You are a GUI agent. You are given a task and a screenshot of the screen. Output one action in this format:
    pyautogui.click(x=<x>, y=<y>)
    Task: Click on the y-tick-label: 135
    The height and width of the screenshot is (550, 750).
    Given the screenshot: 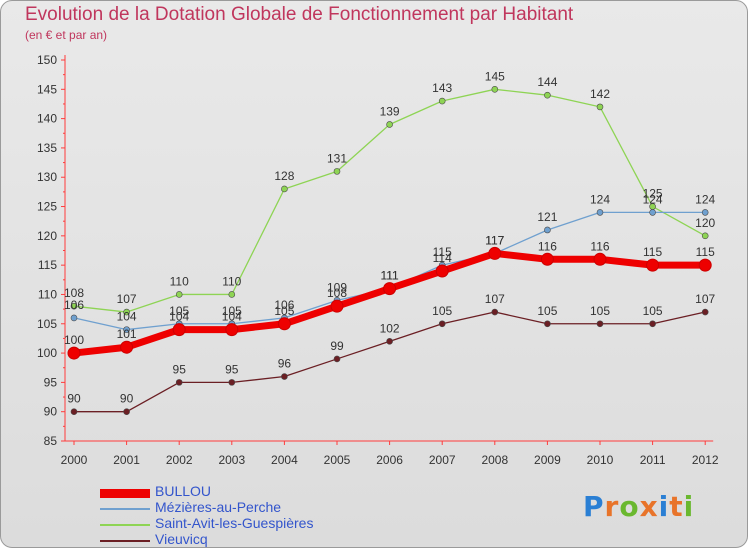 What is the action you would take?
    pyautogui.click(x=47, y=148)
    